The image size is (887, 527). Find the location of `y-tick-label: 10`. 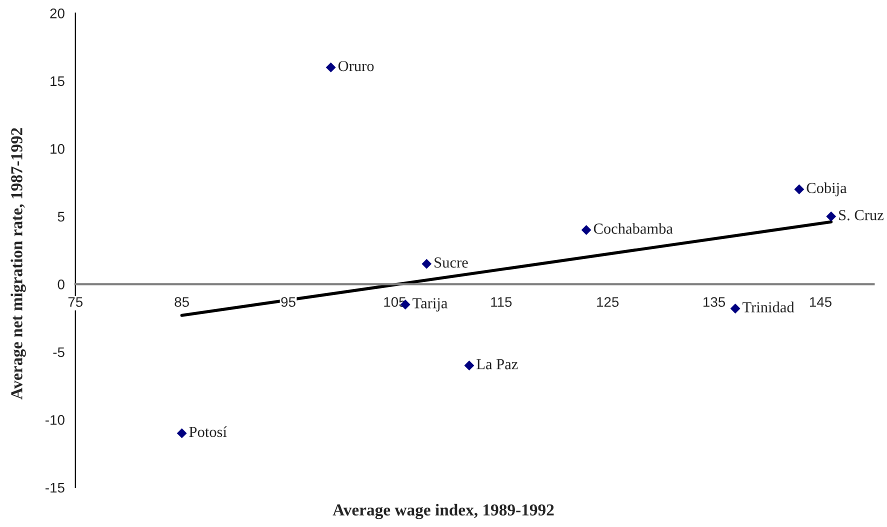

y-tick-label: 10 is located at coordinates (57, 149).